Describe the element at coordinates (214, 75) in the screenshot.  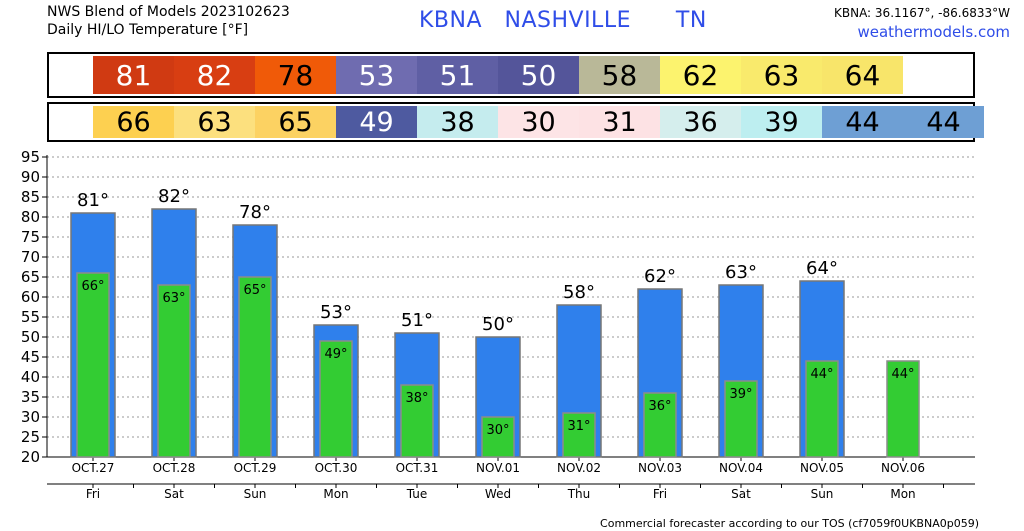
I see `hi_band-cell: 82` at that location.